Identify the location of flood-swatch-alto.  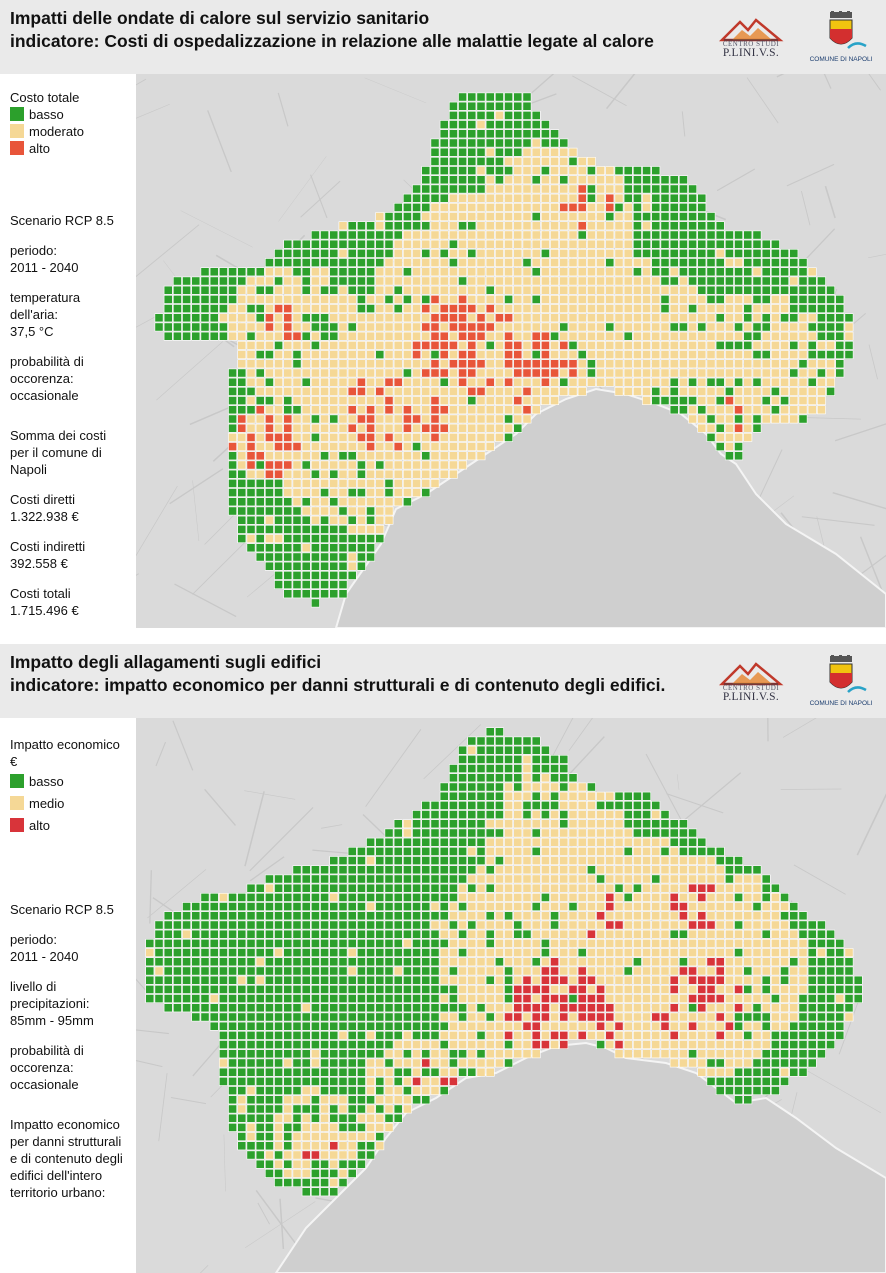
(17, 825).